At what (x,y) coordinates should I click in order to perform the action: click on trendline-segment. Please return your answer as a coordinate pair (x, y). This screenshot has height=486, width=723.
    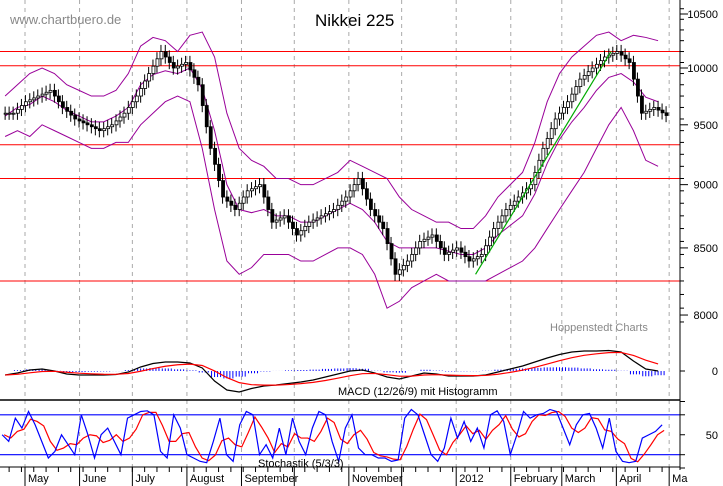
    Looking at the image, I should click on (543, 163).